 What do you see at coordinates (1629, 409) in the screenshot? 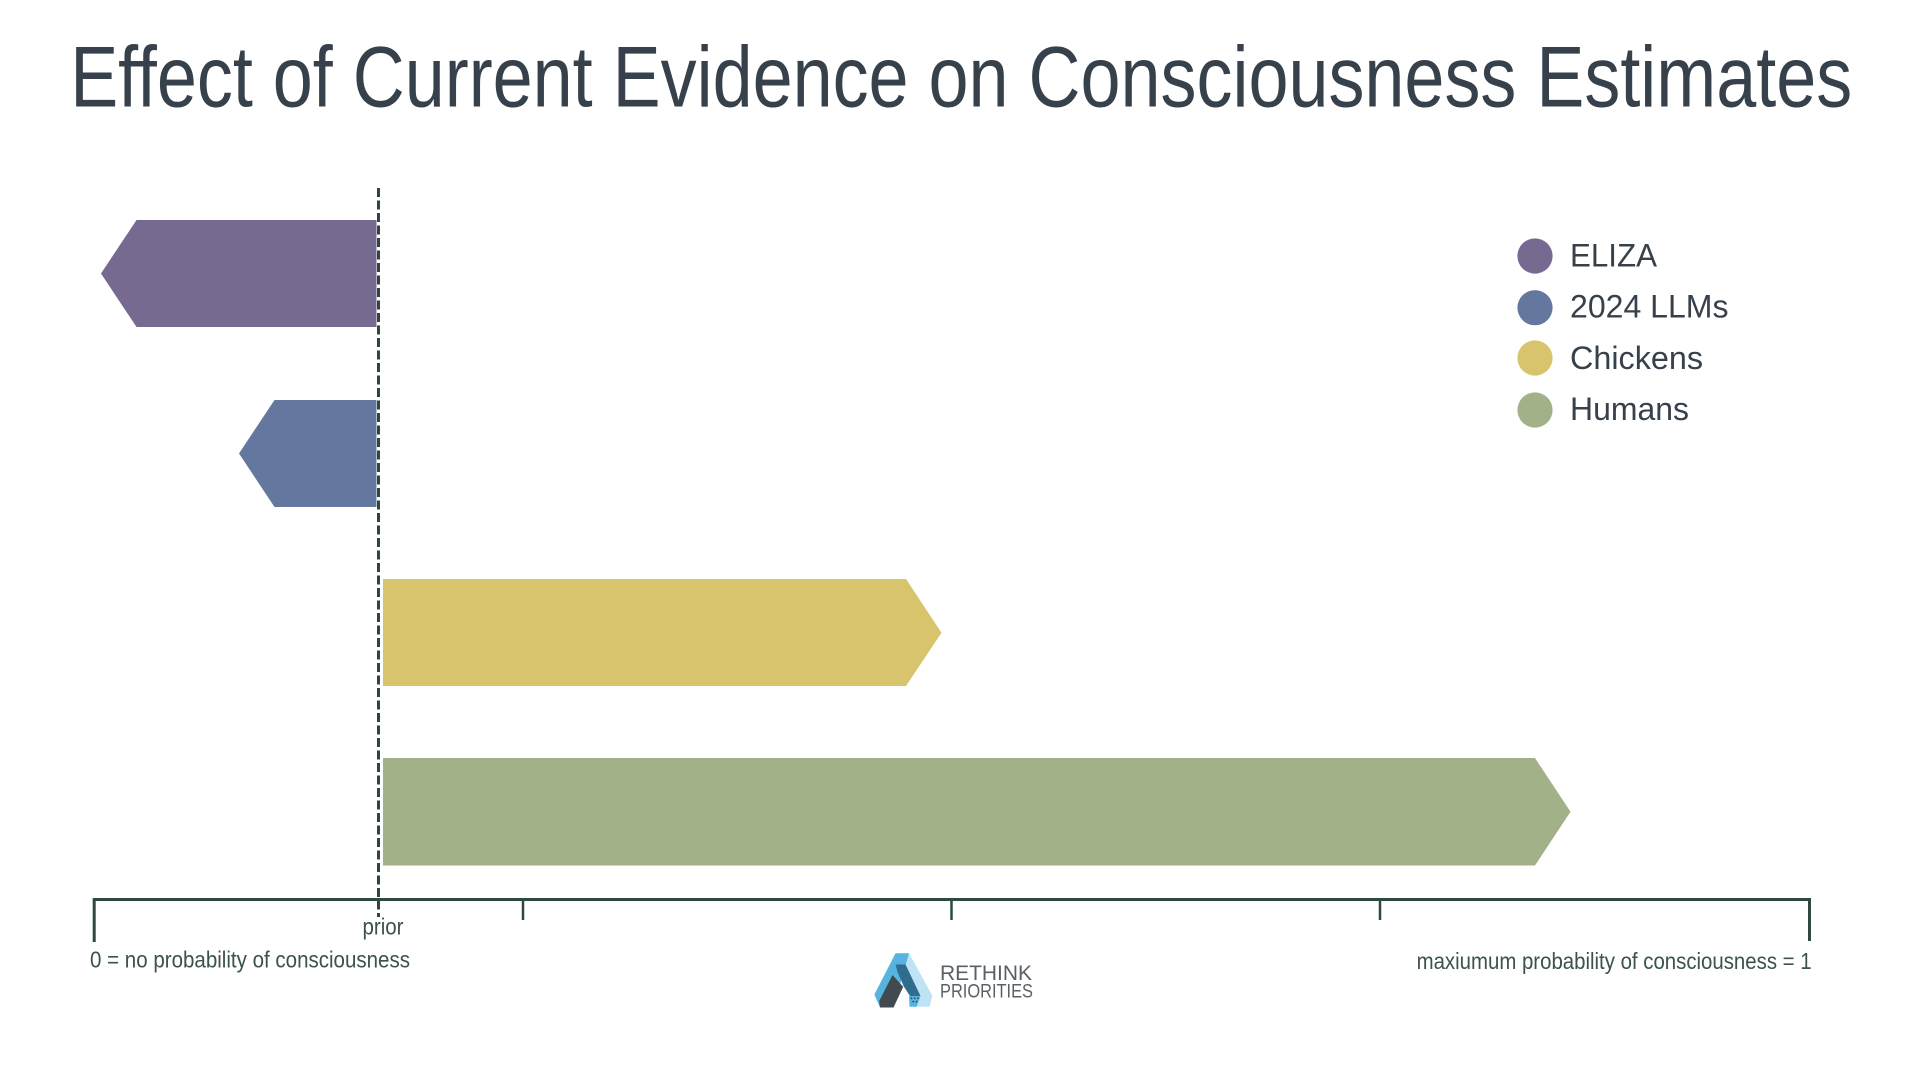
I see `svg-text: Humans` at bounding box center [1629, 409].